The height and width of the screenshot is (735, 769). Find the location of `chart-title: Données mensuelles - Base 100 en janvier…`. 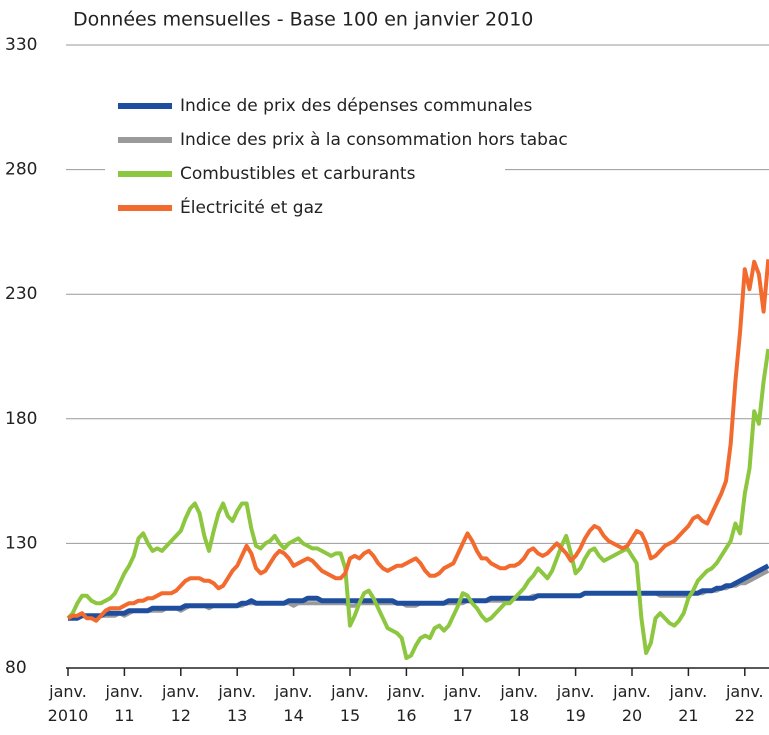

chart-title: Données mensuelles - Base 100 en janvier… is located at coordinates (303, 20).